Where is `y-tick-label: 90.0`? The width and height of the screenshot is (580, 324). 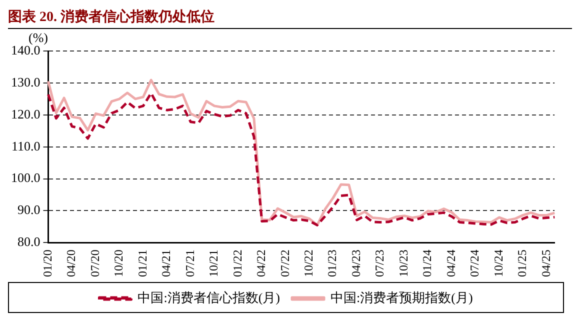 y-tick-label: 90.0 is located at coordinates (29, 210).